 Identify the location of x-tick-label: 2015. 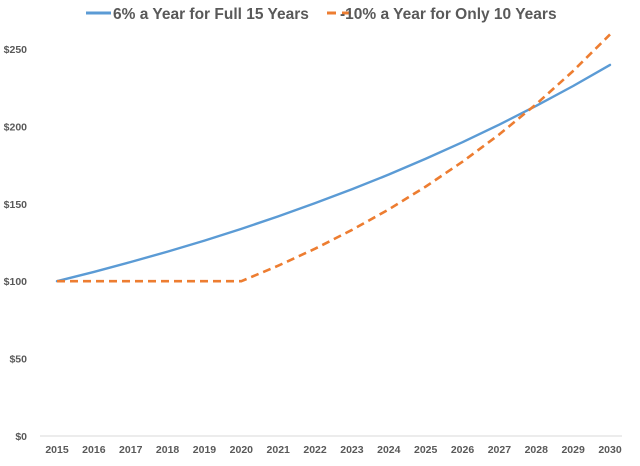
(57, 450).